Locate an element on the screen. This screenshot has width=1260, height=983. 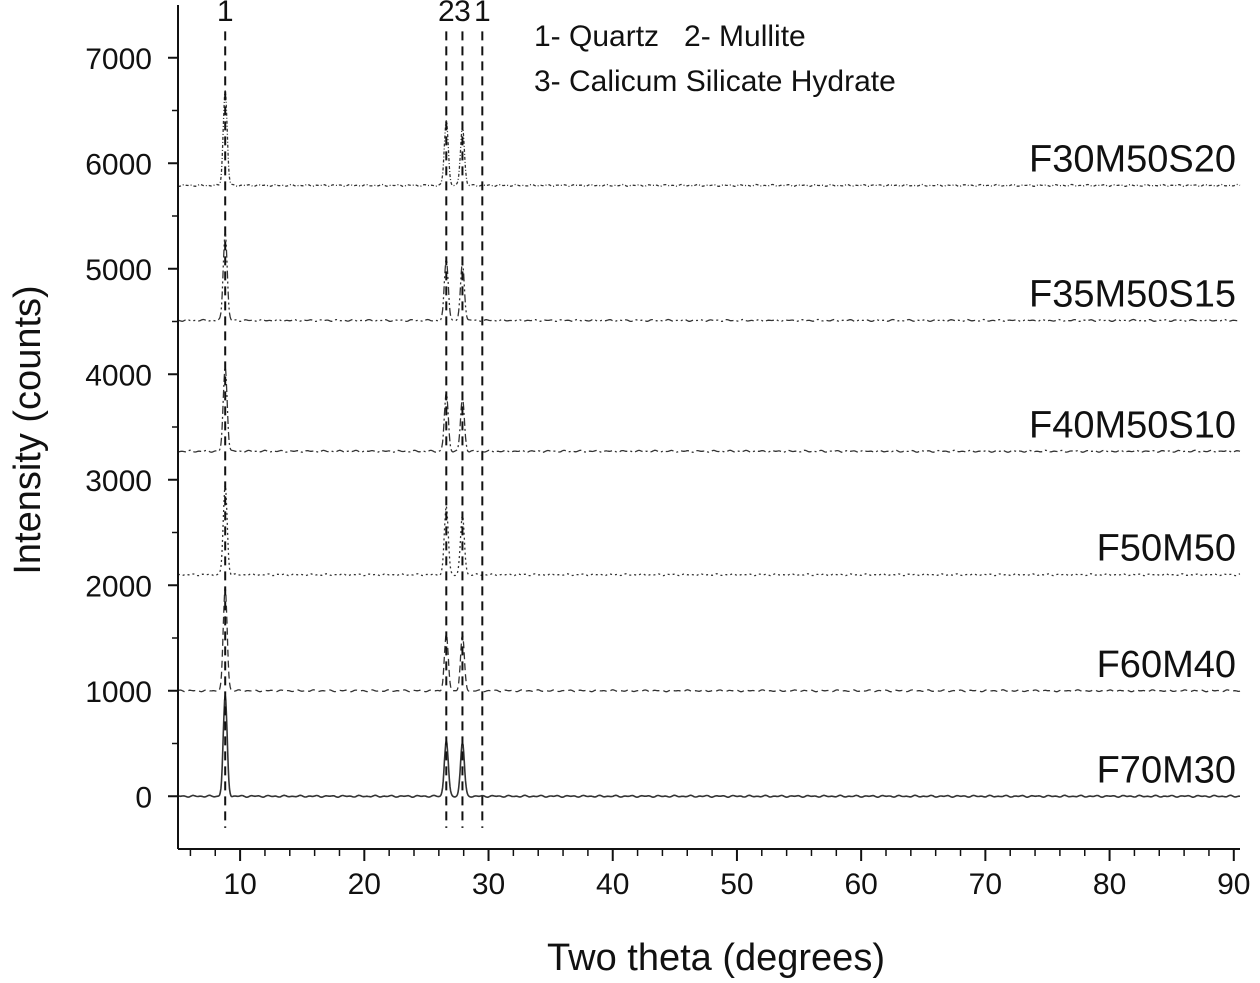
series-line-F40M50S10 is located at coordinates (709, 409).